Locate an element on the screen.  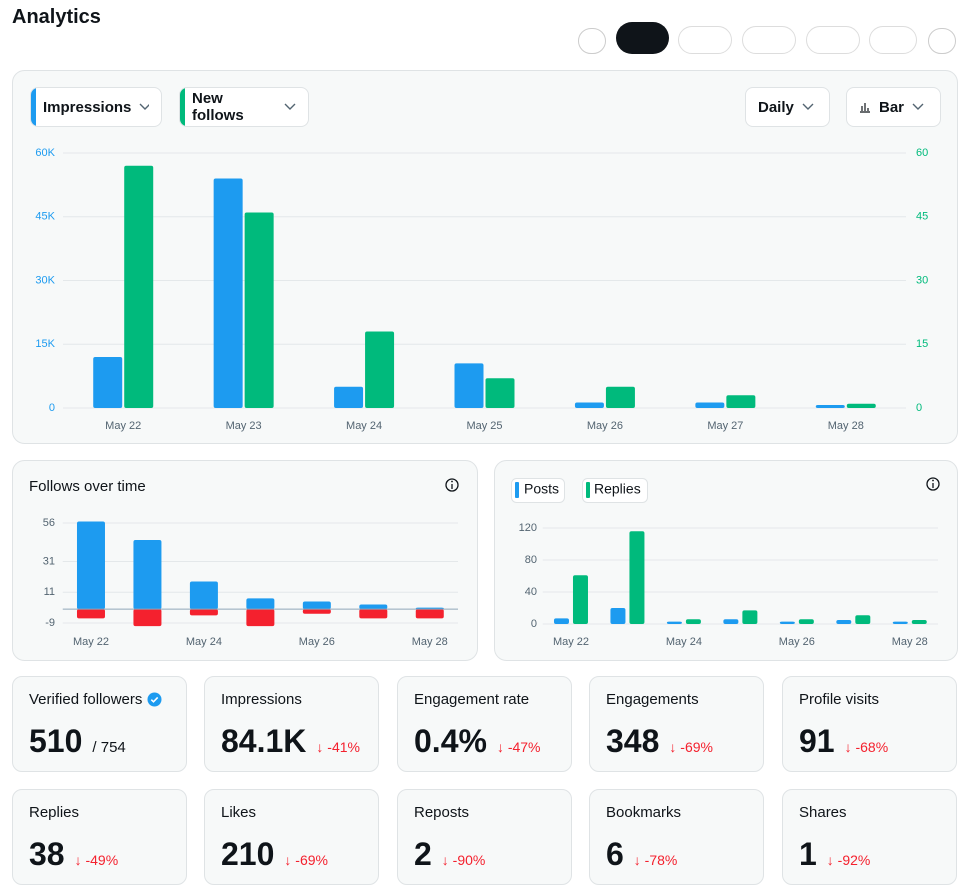
bar-icon is located at coordinates (865, 108).